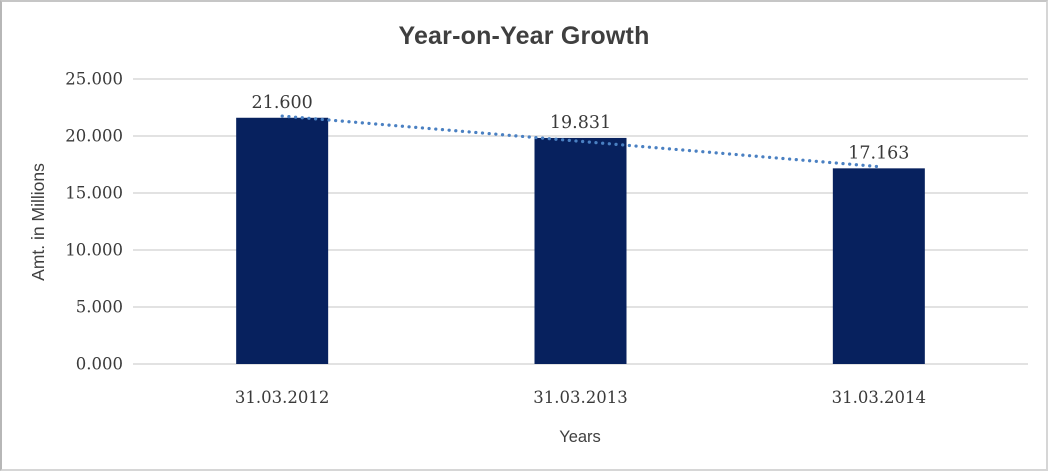 The image size is (1048, 471). I want to click on y-tick-label: 5.000, so click(99, 307).